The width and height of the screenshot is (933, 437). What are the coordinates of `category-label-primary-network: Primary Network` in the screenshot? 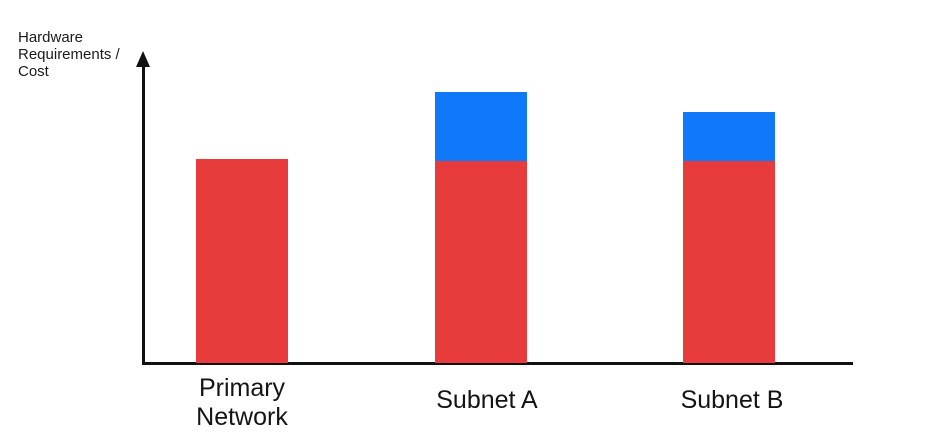 It's located at (242, 402).